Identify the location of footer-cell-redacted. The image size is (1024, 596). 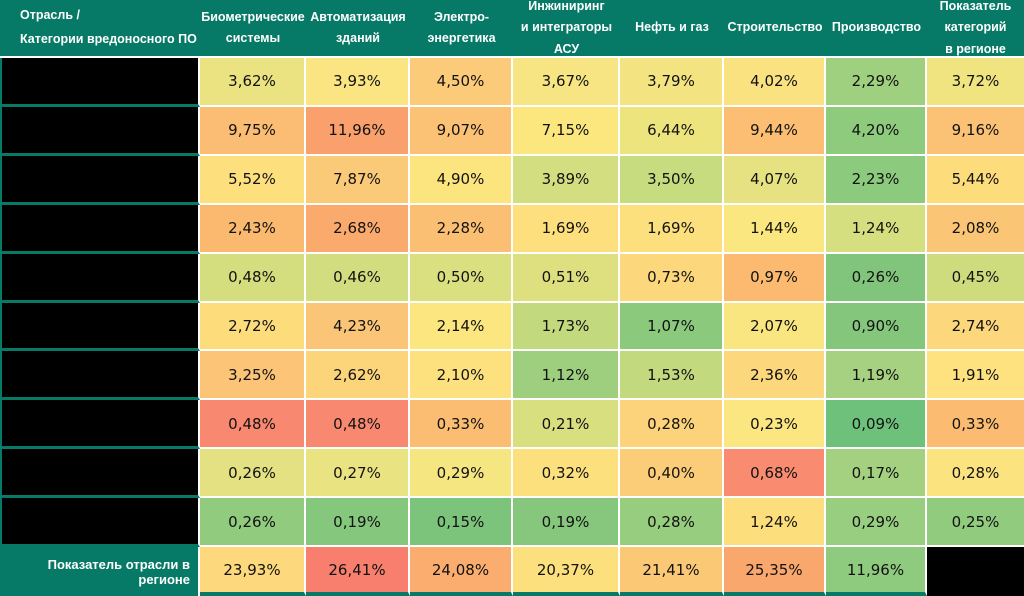
(975, 571).